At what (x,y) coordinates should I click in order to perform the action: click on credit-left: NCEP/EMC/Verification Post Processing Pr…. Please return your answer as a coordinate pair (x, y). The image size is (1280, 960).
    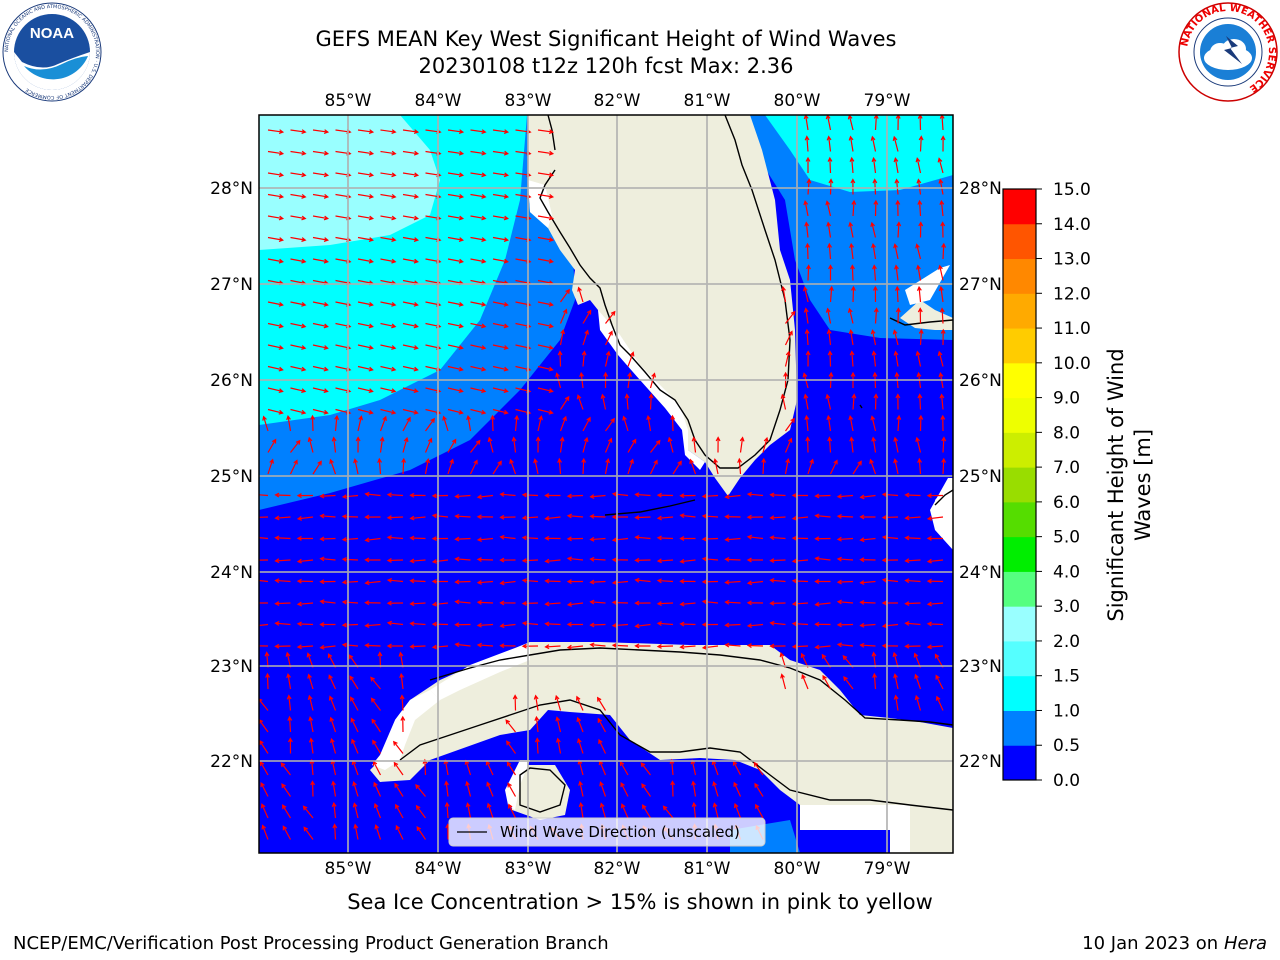
    Looking at the image, I should click on (311, 943).